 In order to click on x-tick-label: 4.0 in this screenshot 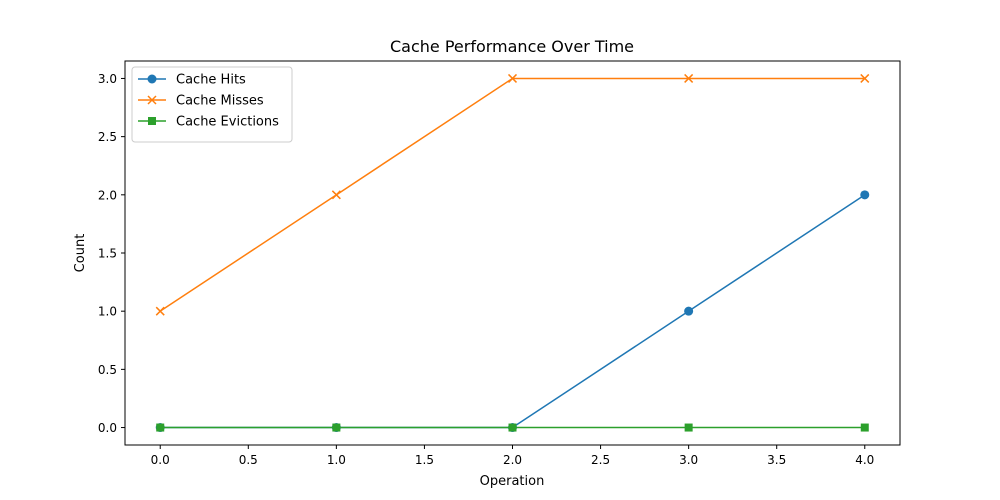, I will do `click(864, 460)`.